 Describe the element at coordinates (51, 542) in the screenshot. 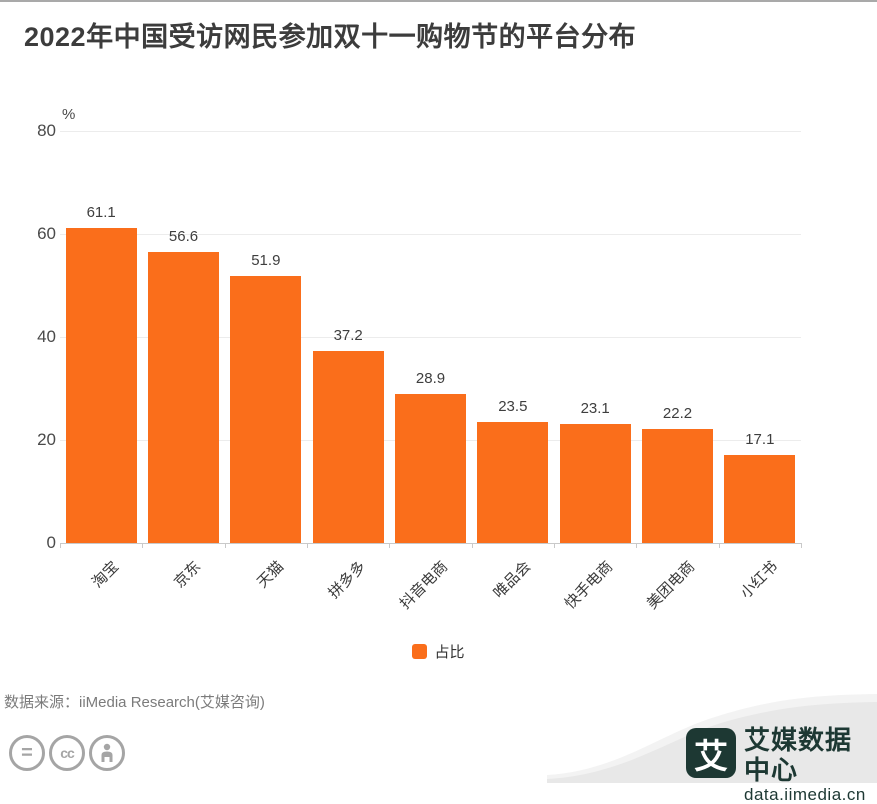

I see `y-axis-tick-label: 0` at that location.